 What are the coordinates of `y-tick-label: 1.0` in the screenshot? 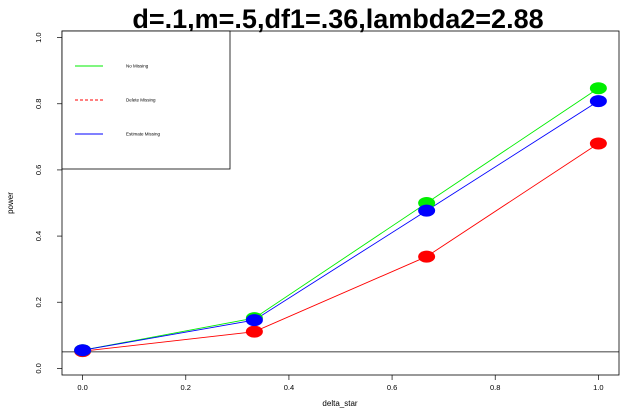 It's located at (38, 37).